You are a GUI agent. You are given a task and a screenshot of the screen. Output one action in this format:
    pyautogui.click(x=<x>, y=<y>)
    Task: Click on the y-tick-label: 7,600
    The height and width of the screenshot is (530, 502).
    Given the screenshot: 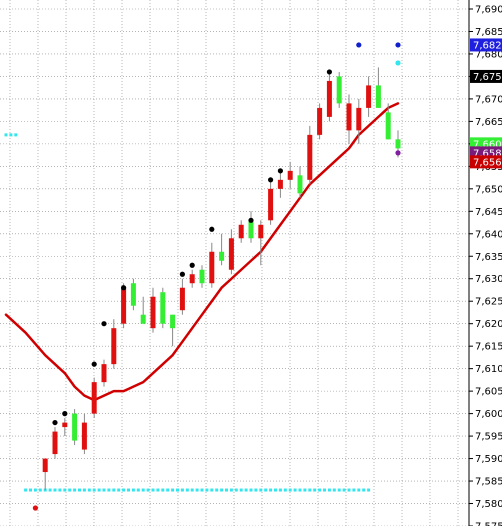 What is the action you would take?
    pyautogui.click(x=488, y=414)
    